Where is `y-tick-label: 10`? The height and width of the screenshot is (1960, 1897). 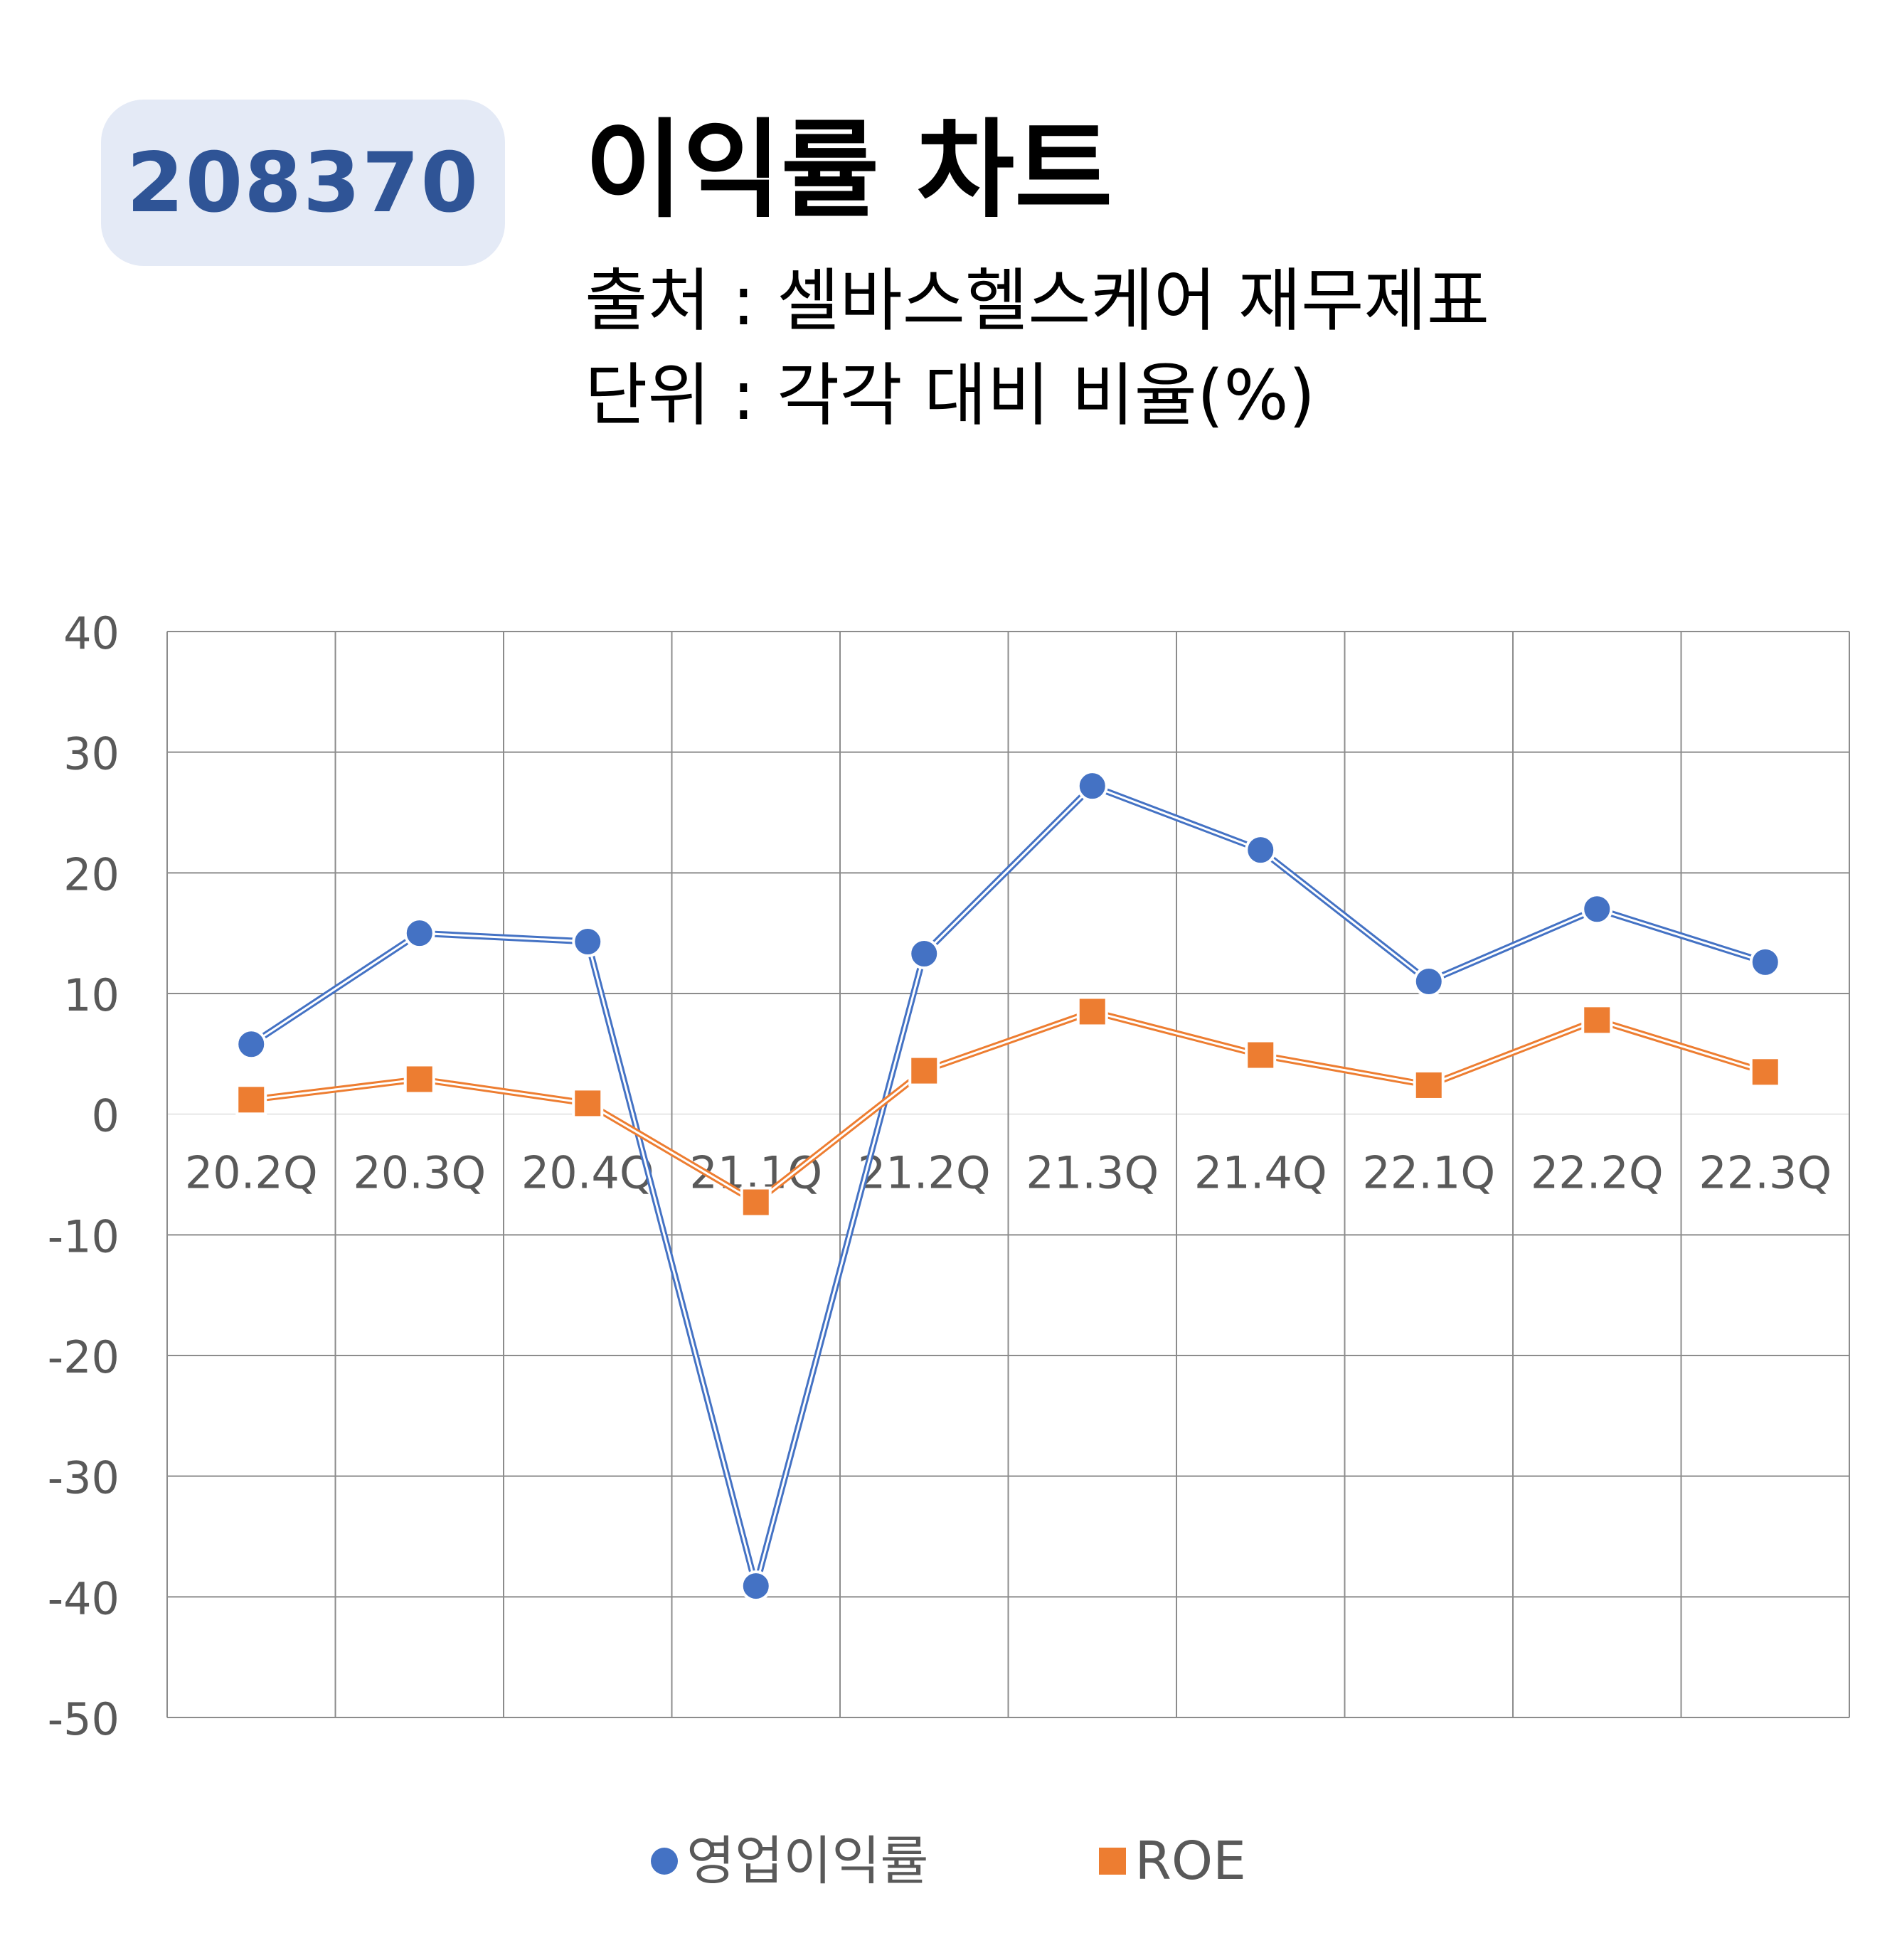
y-tick-label: 10 is located at coordinates (91, 995).